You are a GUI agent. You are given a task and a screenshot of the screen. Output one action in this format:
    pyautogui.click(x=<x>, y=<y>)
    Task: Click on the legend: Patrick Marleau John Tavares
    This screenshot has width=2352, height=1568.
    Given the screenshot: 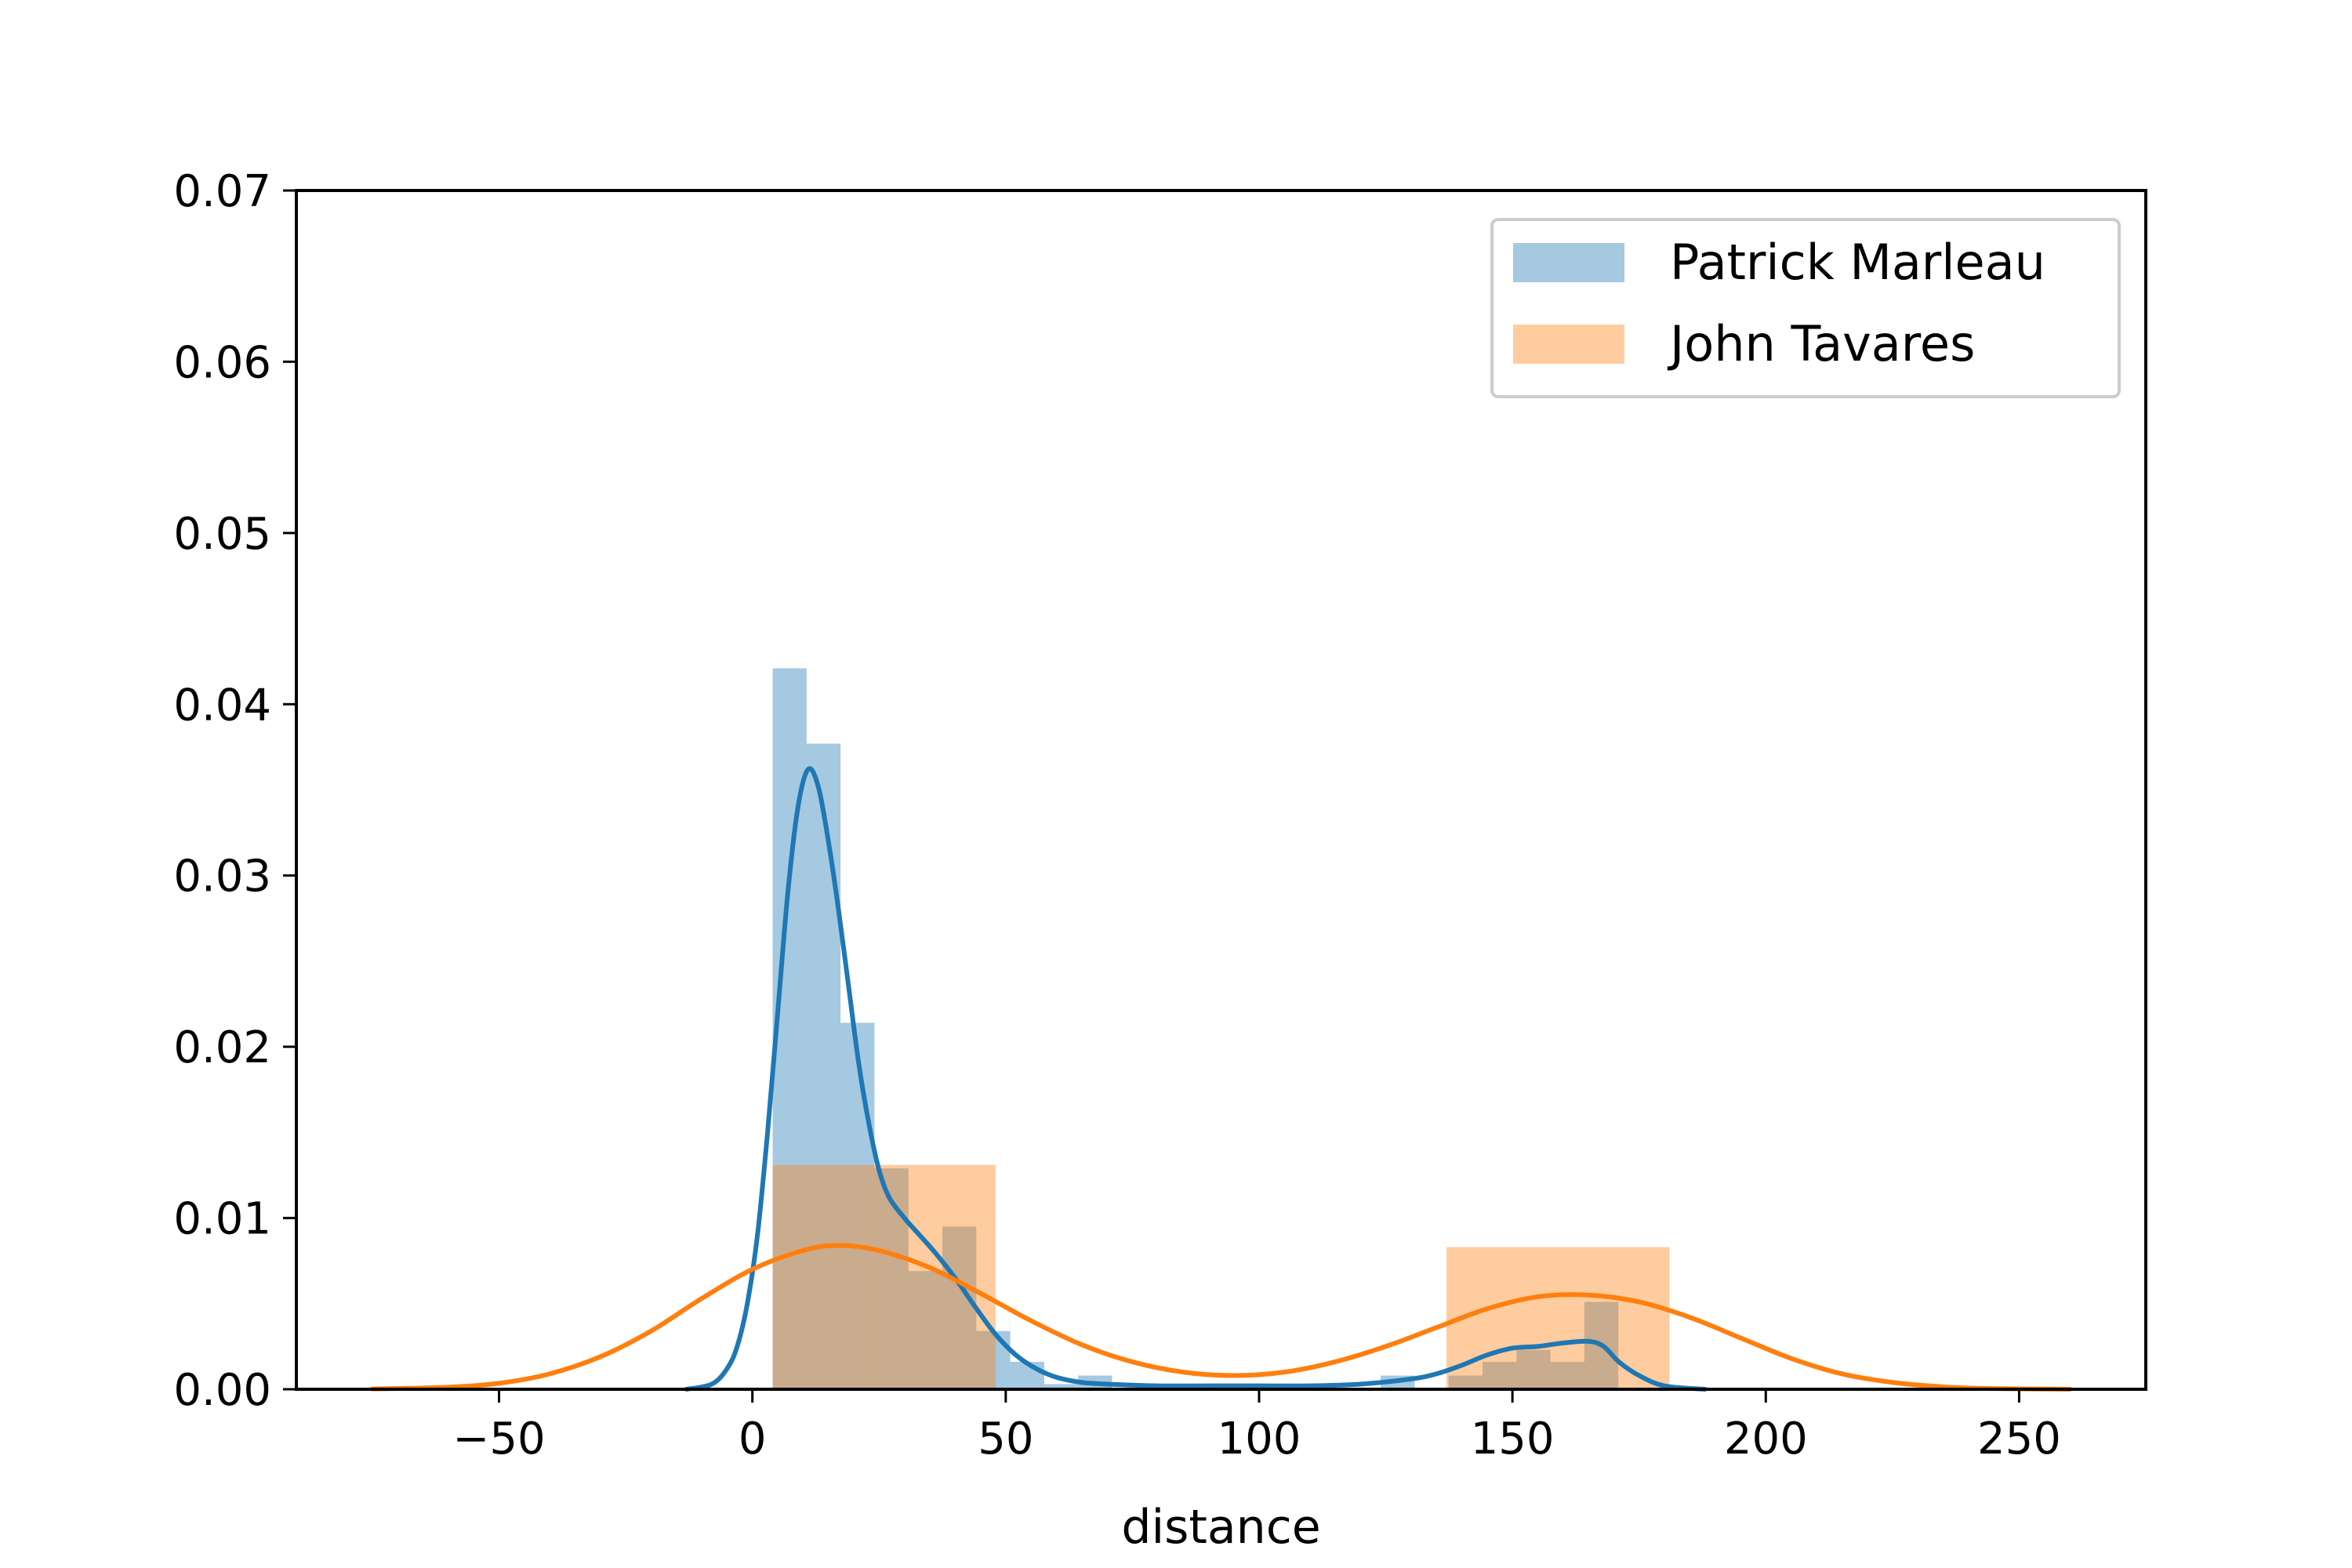 What is the action you would take?
    pyautogui.click(x=1805, y=308)
    